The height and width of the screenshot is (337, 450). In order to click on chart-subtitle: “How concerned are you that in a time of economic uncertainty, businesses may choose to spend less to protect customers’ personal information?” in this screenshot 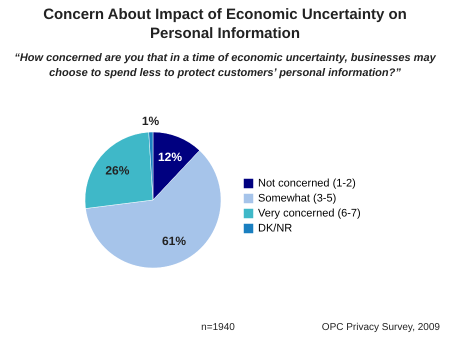, I will do `click(225, 65)`.